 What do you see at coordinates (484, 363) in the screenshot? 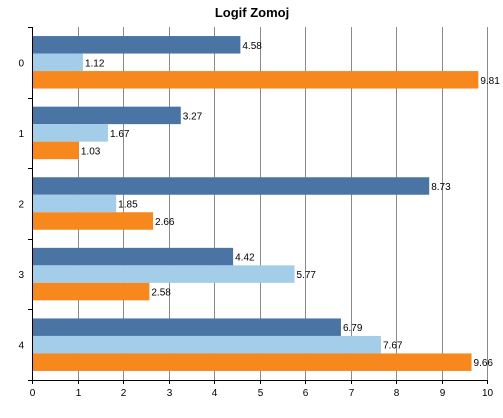
I see `data-label: 9.66` at bounding box center [484, 363].